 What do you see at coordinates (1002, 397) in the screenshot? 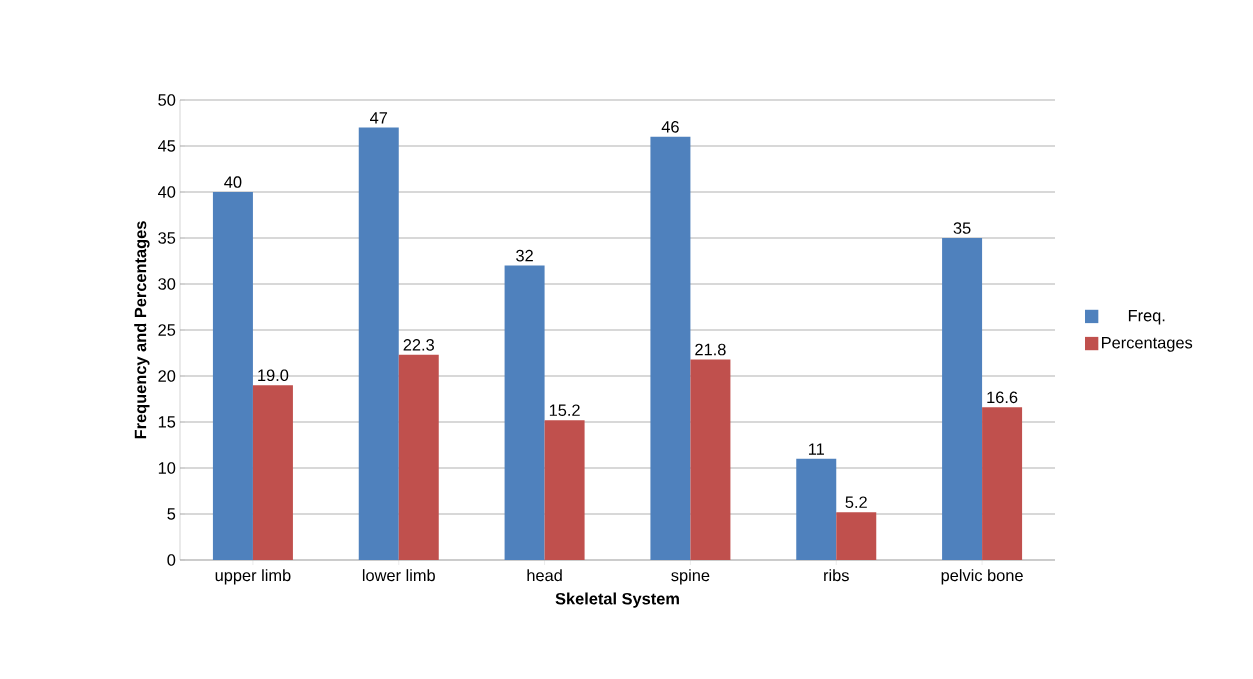
I see `data-label: 16.6` at bounding box center [1002, 397].